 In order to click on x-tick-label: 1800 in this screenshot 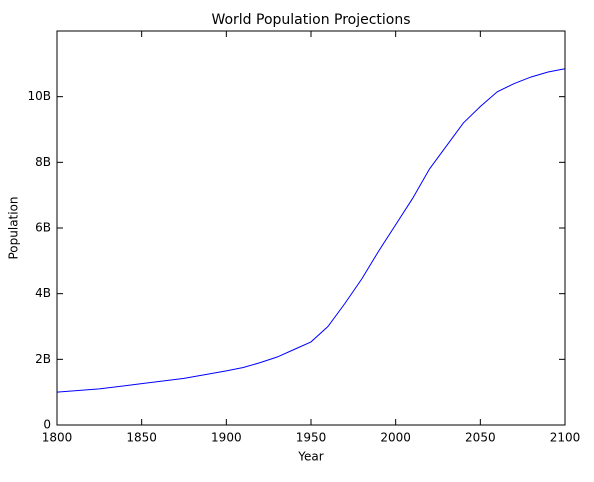, I will do `click(57, 438)`.